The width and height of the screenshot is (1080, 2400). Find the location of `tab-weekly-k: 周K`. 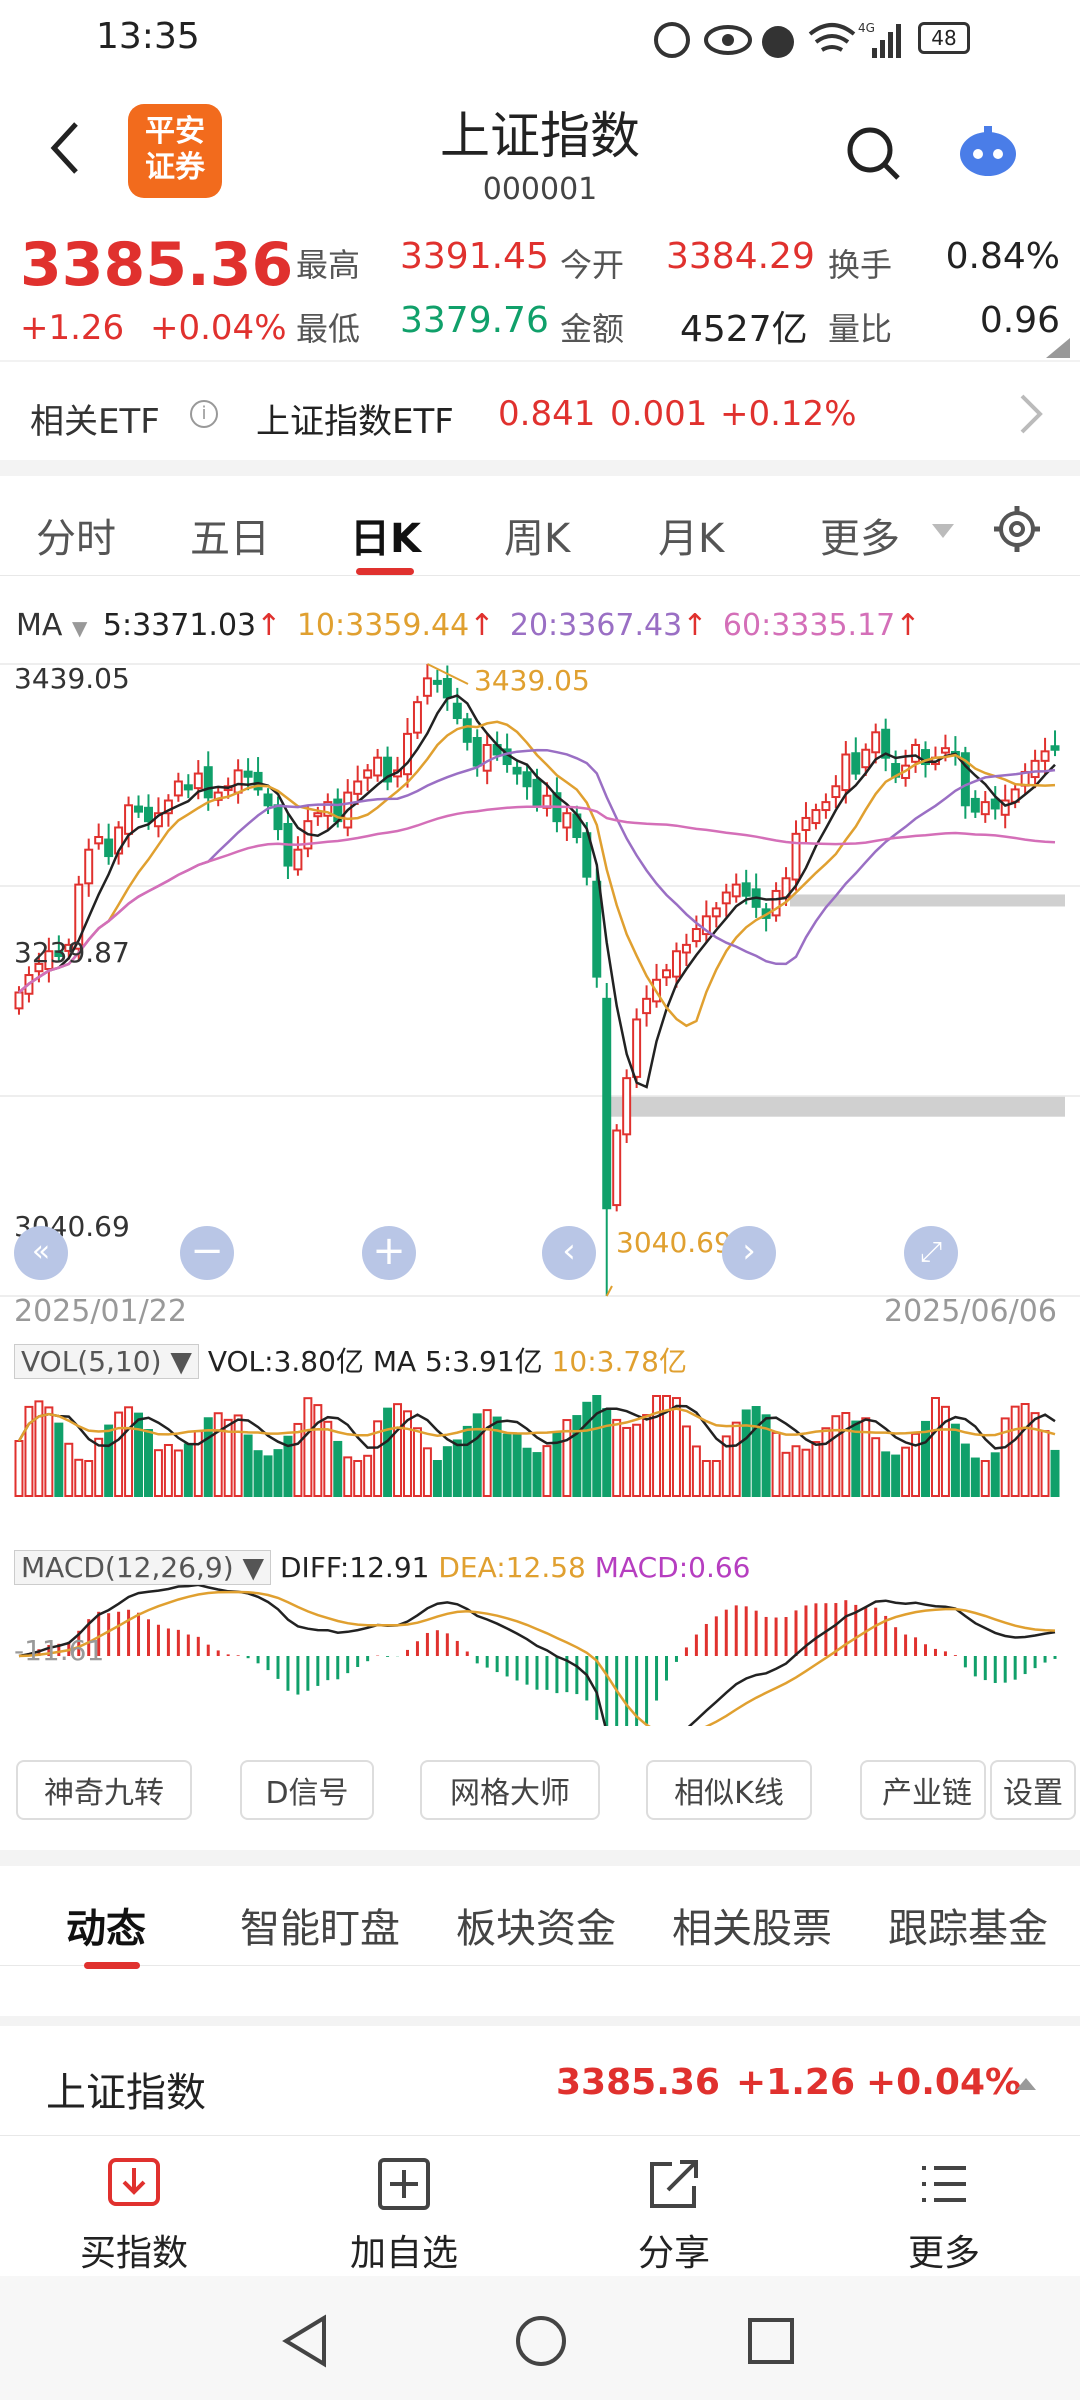

tab-weekly-k: 周K is located at coordinates (537, 539).